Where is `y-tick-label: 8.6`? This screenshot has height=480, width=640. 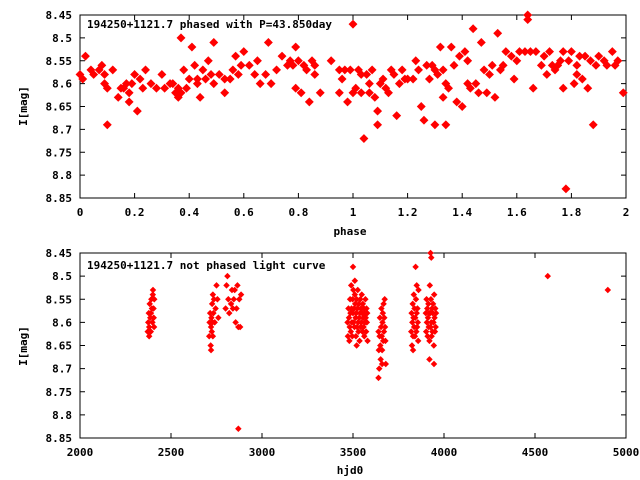
y-tick-label: 8.6 is located at coordinates (62, 322).